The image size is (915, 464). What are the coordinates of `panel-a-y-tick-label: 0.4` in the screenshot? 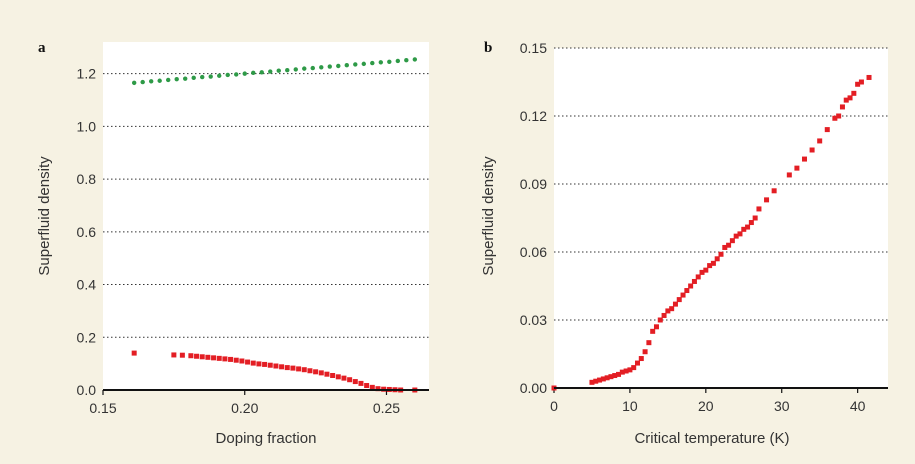 It's located at (87, 285).